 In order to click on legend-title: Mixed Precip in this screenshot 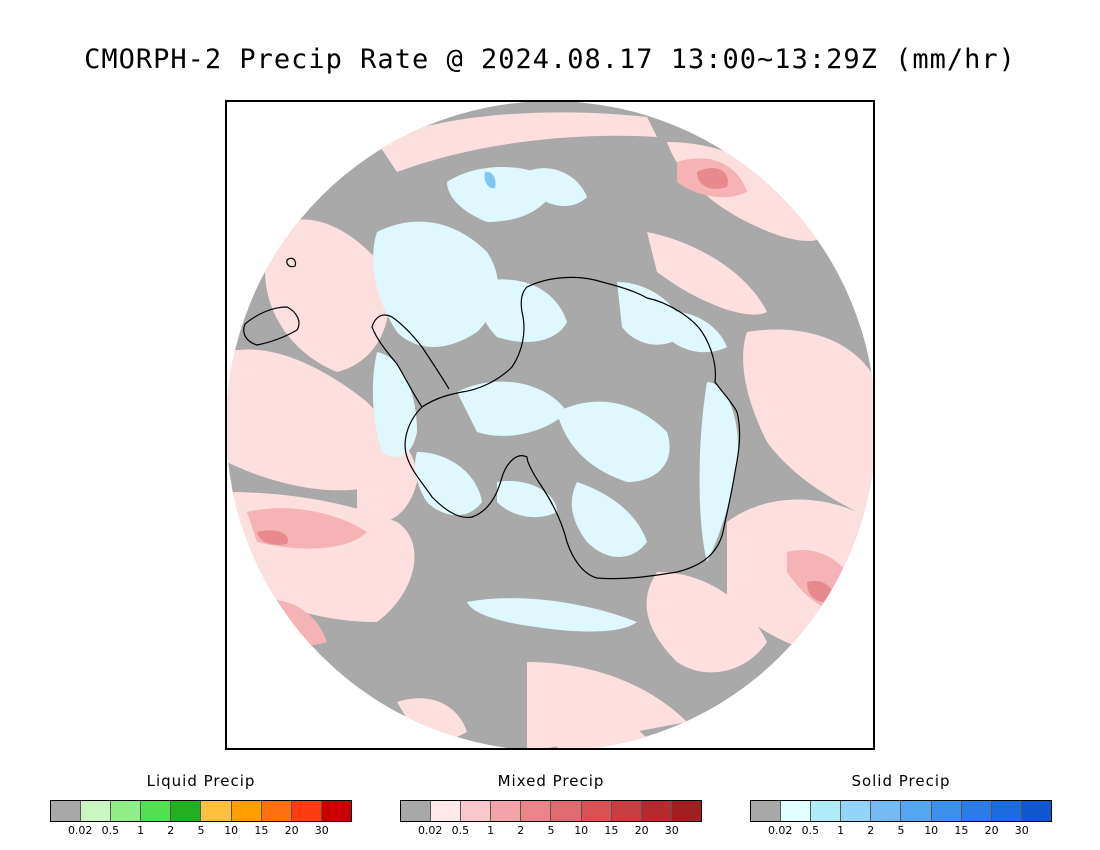, I will do `click(551, 781)`.